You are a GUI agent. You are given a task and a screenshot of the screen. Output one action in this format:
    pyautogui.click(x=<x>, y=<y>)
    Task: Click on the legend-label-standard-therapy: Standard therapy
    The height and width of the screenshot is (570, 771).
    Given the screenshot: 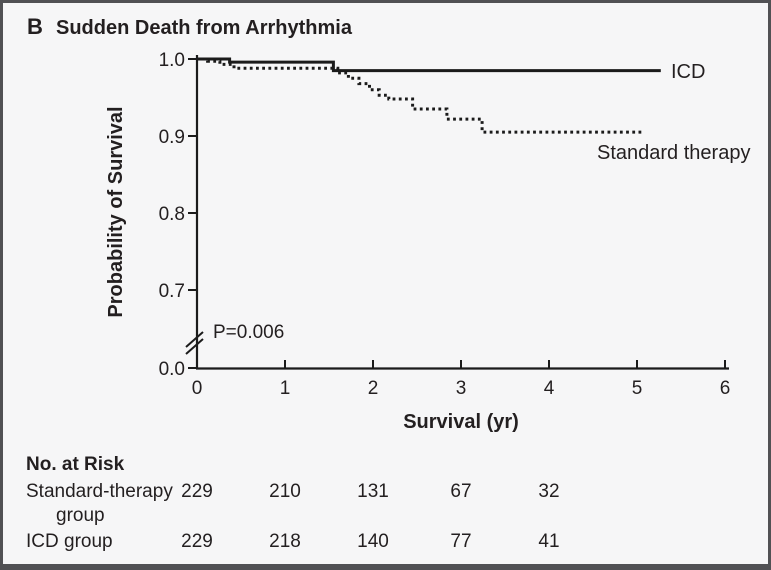 What is the action you would take?
    pyautogui.click(x=673, y=153)
    